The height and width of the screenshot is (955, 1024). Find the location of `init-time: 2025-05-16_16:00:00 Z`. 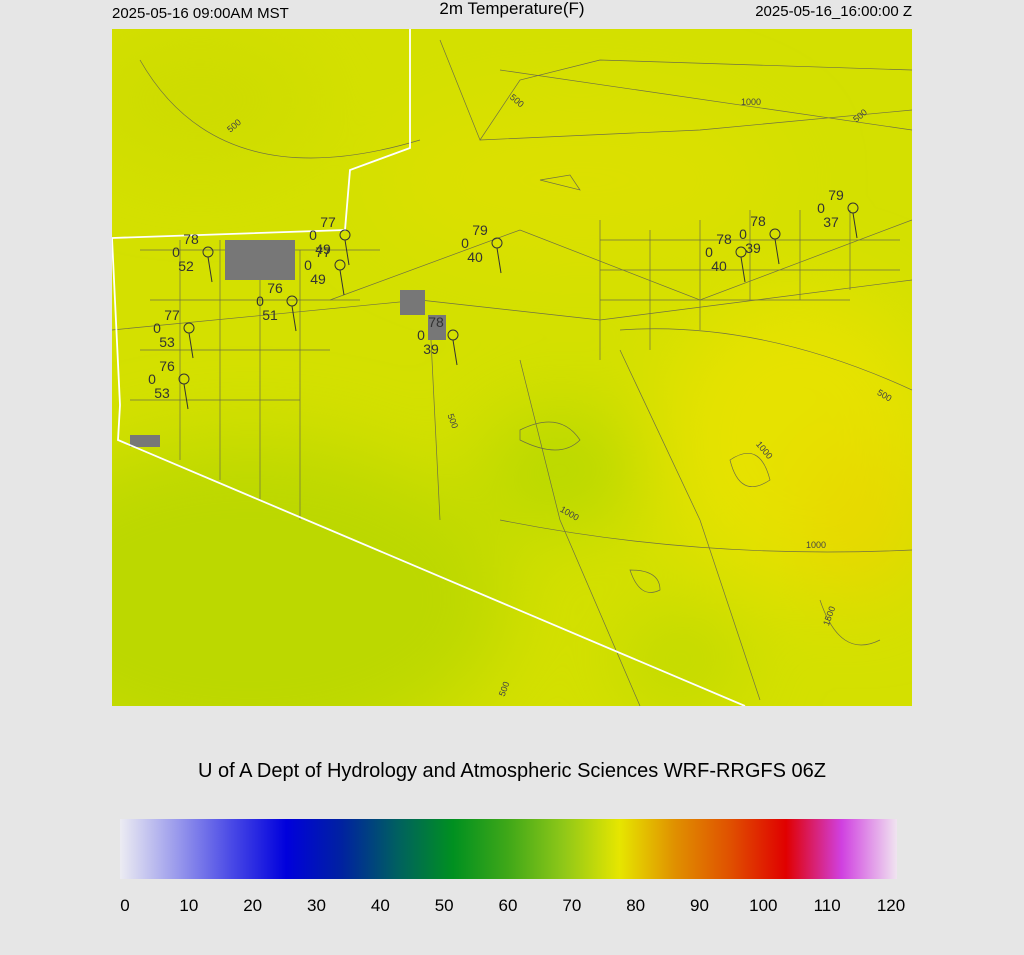

init-time: 2025-05-16_16:00:00 Z is located at coordinates (833, 11).